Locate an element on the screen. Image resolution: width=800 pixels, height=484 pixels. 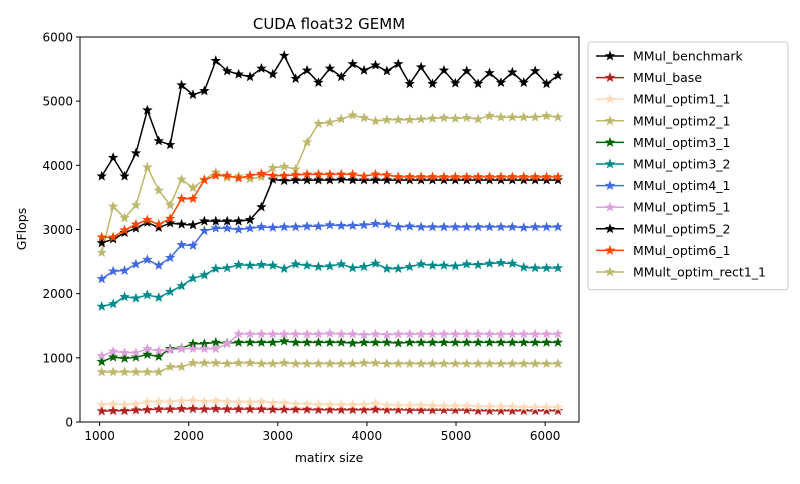
legend-item: MMul_optim5_1 is located at coordinates (663, 207).